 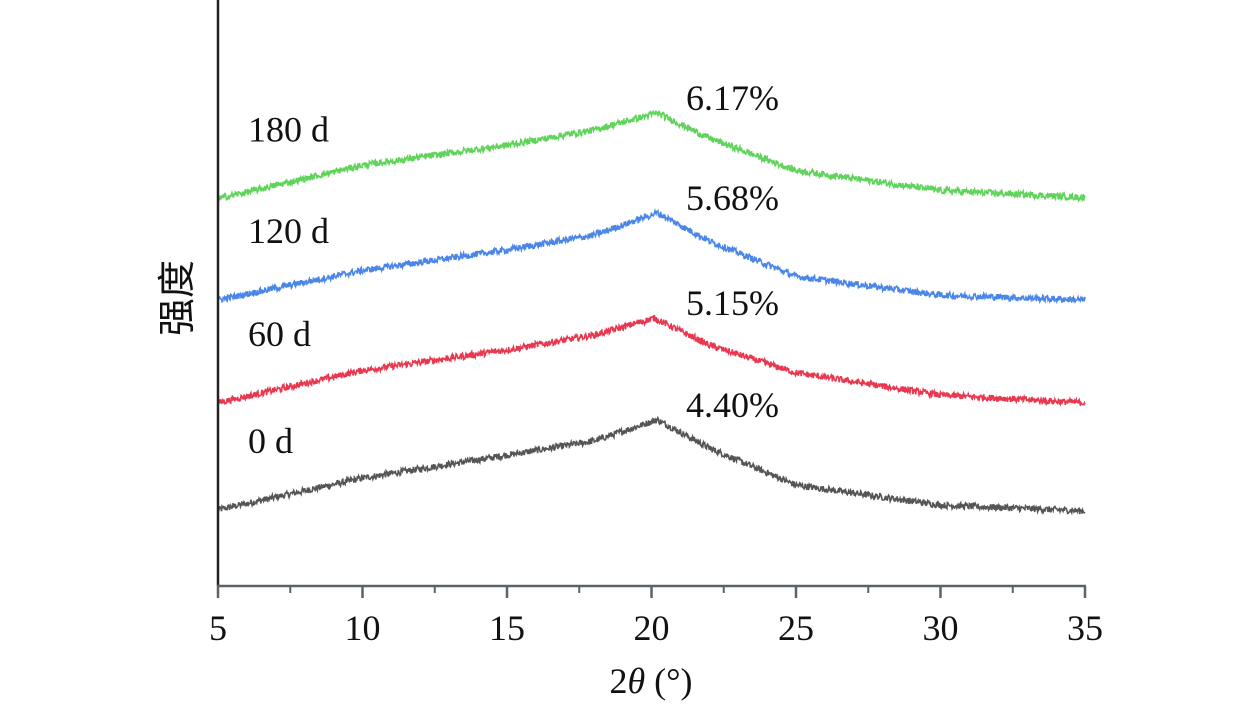 What do you see at coordinates (288, 231) in the screenshot?
I see `series-name-label: 120 d` at bounding box center [288, 231].